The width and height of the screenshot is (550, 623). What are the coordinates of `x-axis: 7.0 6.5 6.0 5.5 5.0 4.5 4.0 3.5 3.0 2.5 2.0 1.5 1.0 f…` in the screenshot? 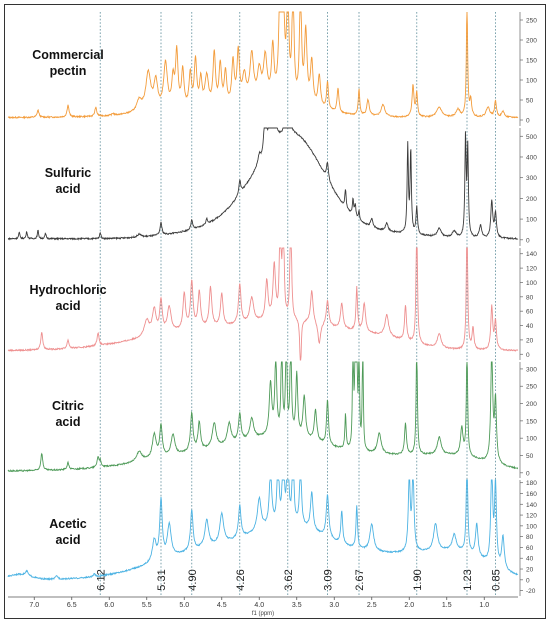 It's located at (263, 606).